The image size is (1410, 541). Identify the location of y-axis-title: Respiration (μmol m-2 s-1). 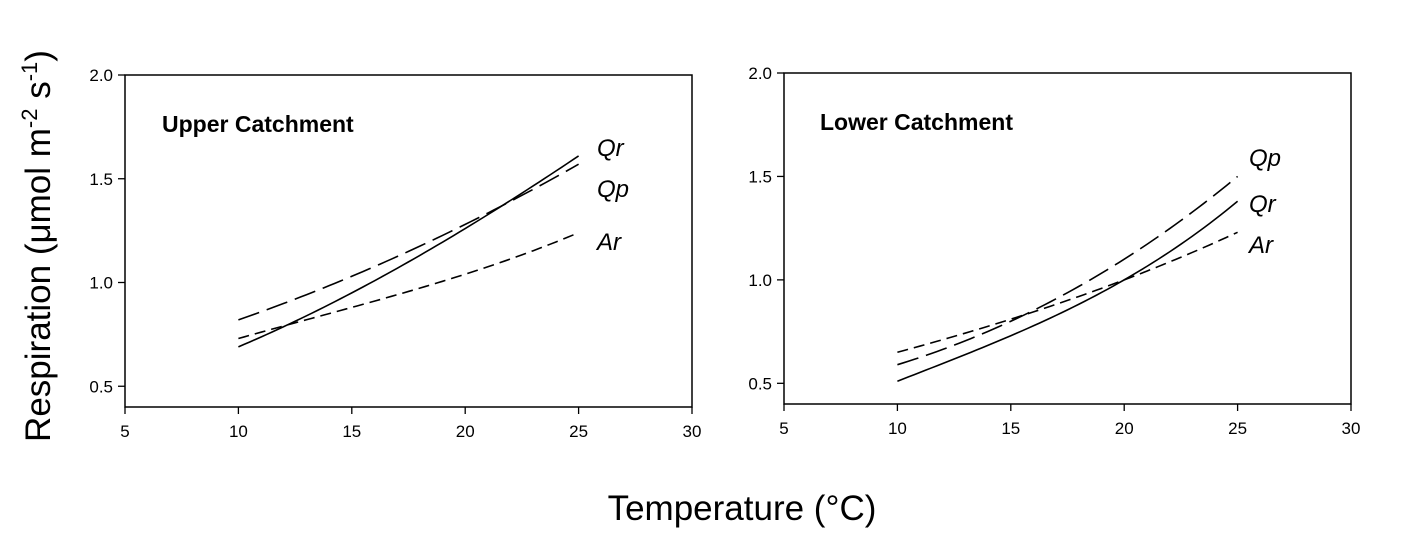
(37, 246).